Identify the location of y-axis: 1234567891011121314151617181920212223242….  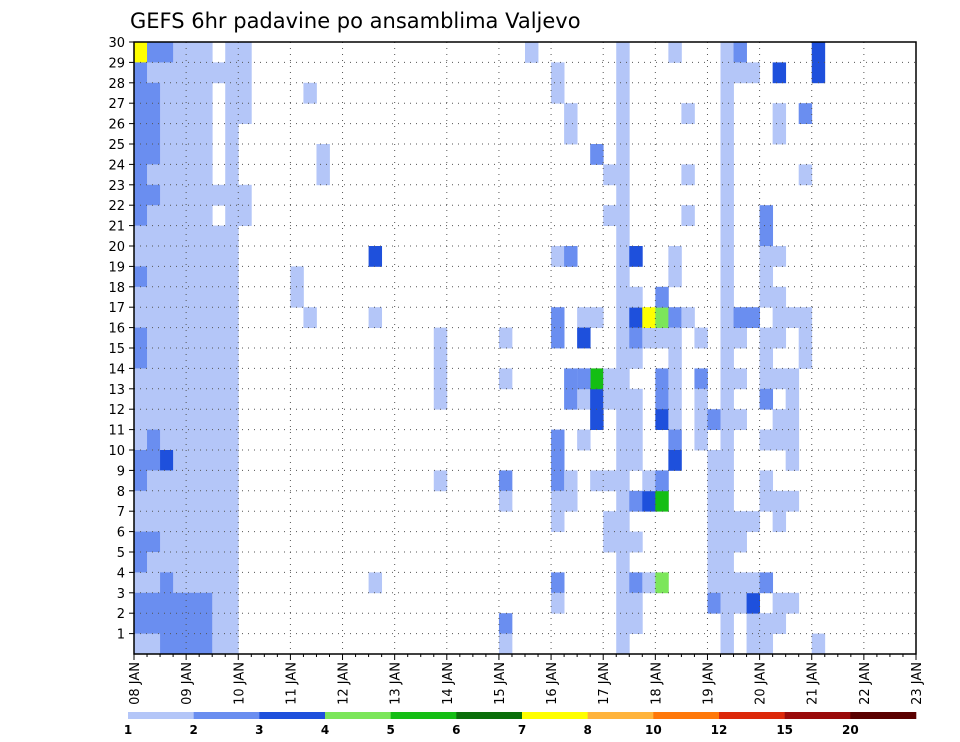
(121, 339).